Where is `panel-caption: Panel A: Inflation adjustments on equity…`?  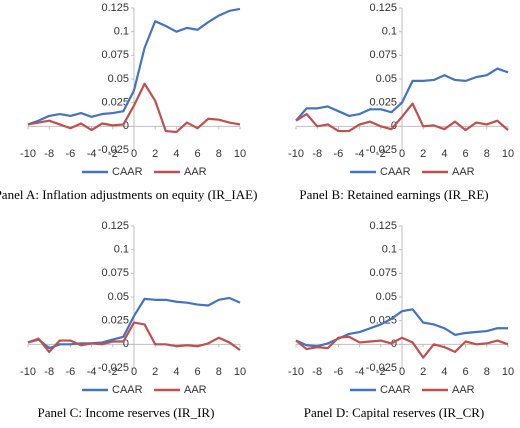
panel-caption: Panel A: Inflation adjustments on equity… is located at coordinates (128, 194).